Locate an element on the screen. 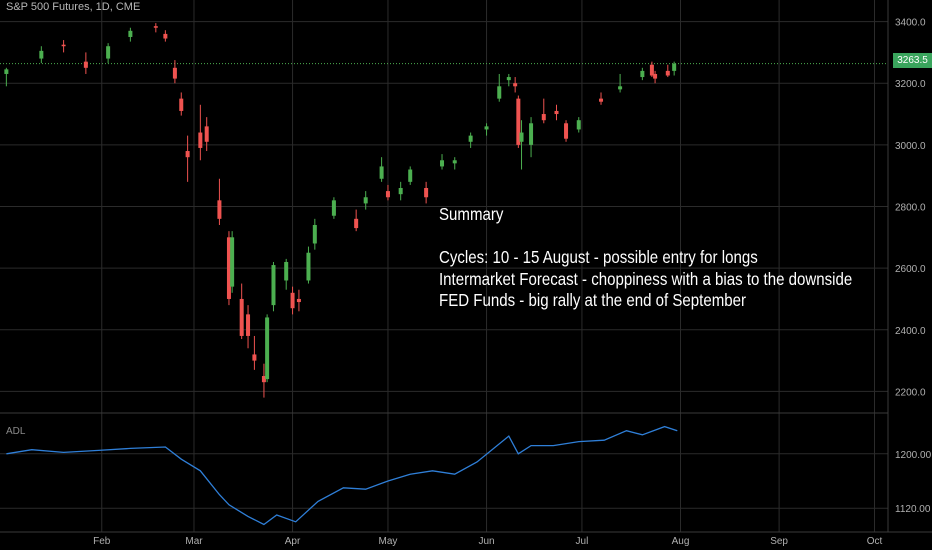  time-tick-label: Jun is located at coordinates (486, 541).